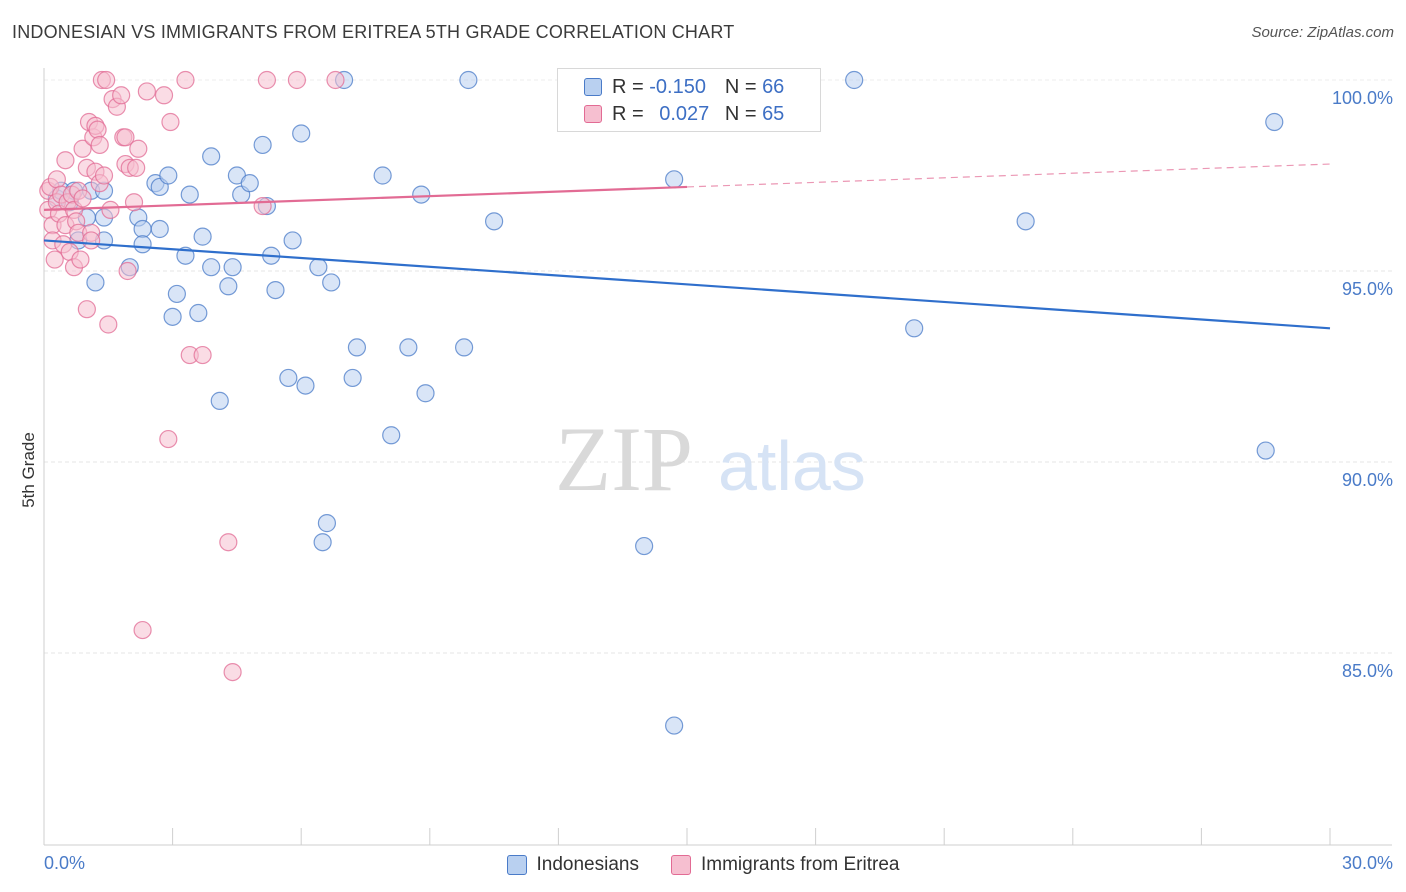  Describe the element at coordinates (28, 470) in the screenshot. I see `y-axis-title: 5th Grade` at that location.